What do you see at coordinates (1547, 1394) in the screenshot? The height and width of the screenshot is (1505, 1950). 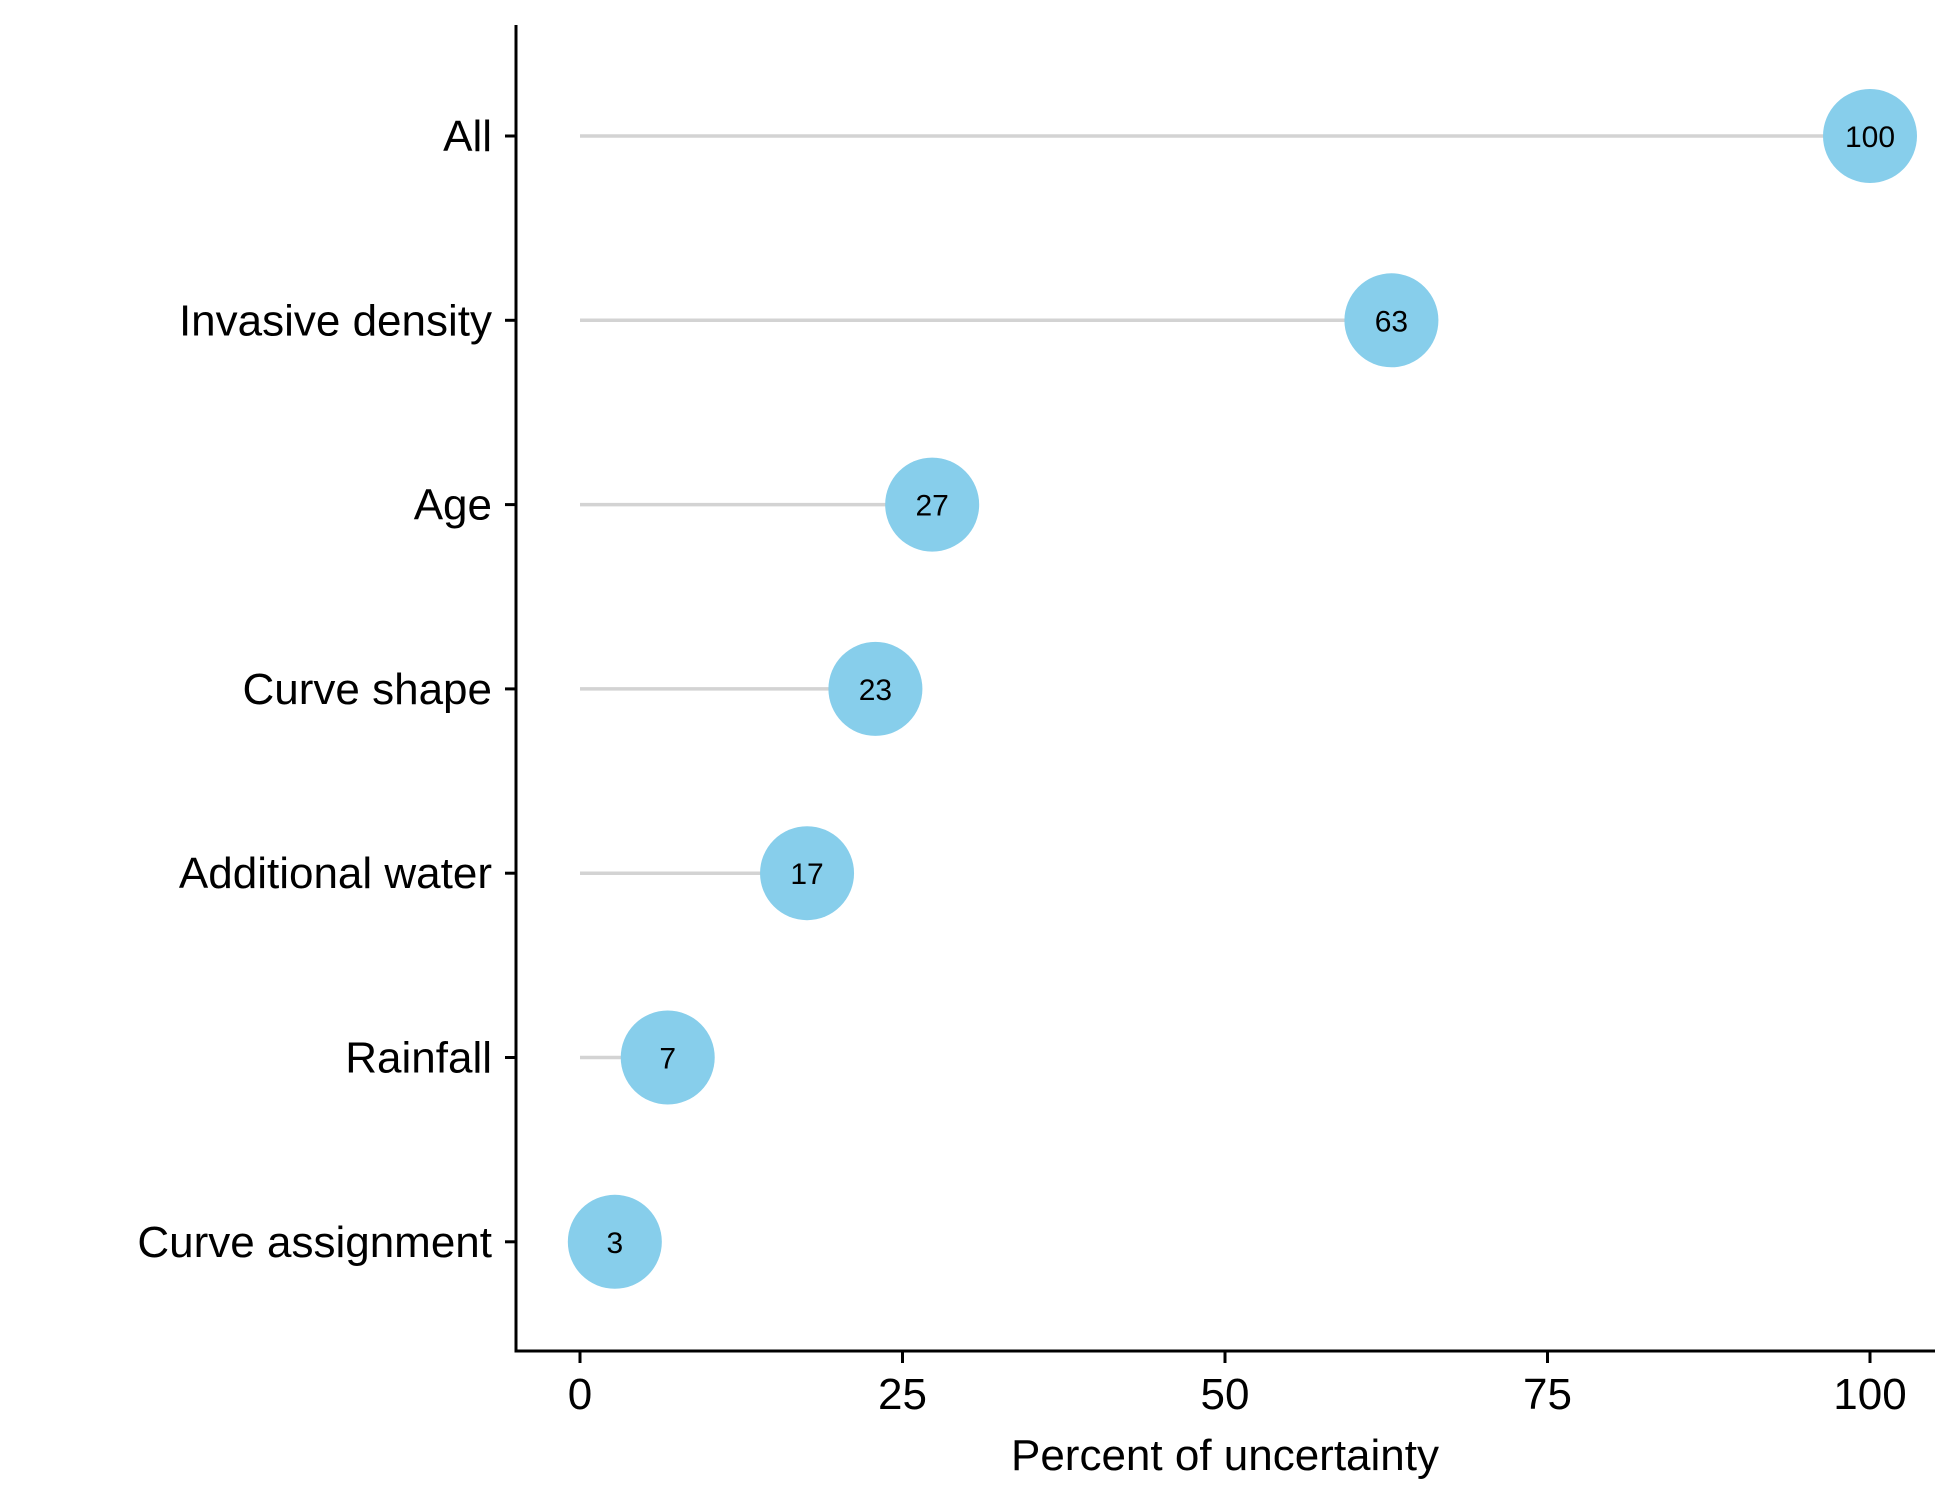 I see `x-tick-label: 75` at bounding box center [1547, 1394].